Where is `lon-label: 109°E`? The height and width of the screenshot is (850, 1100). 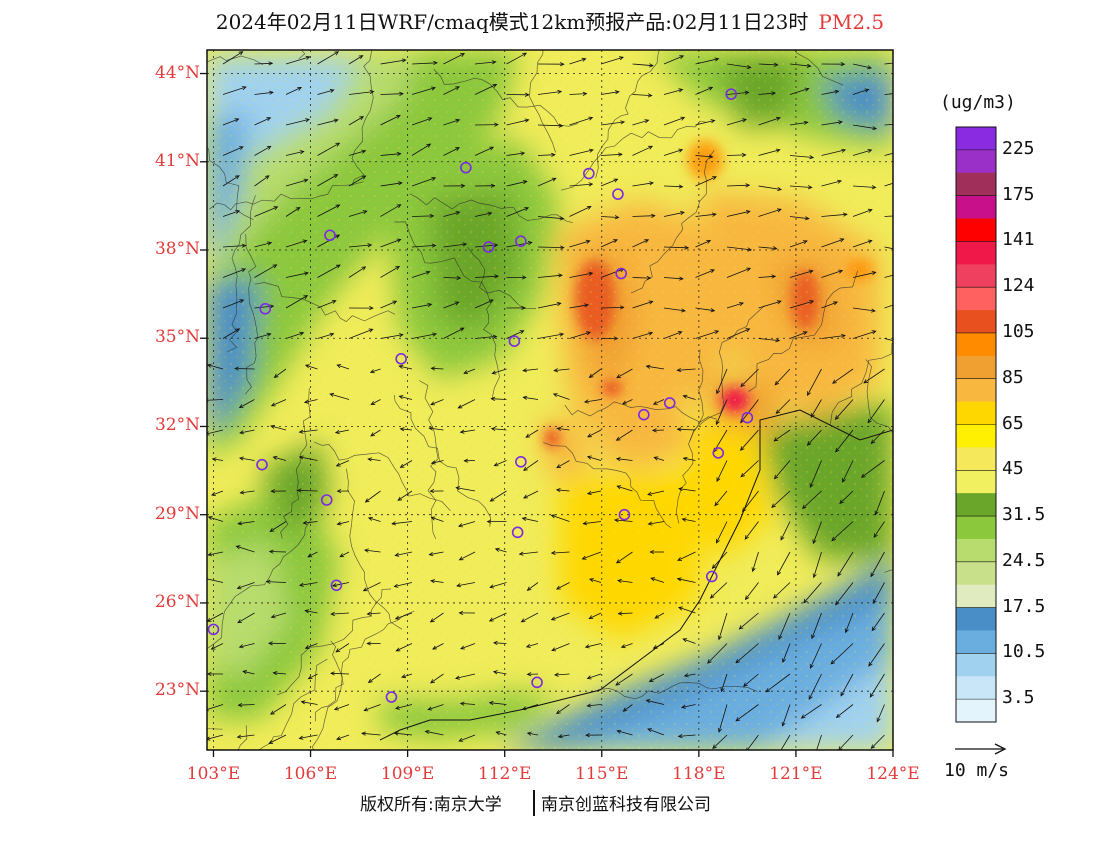
lon-label: 109°E is located at coordinates (407, 774).